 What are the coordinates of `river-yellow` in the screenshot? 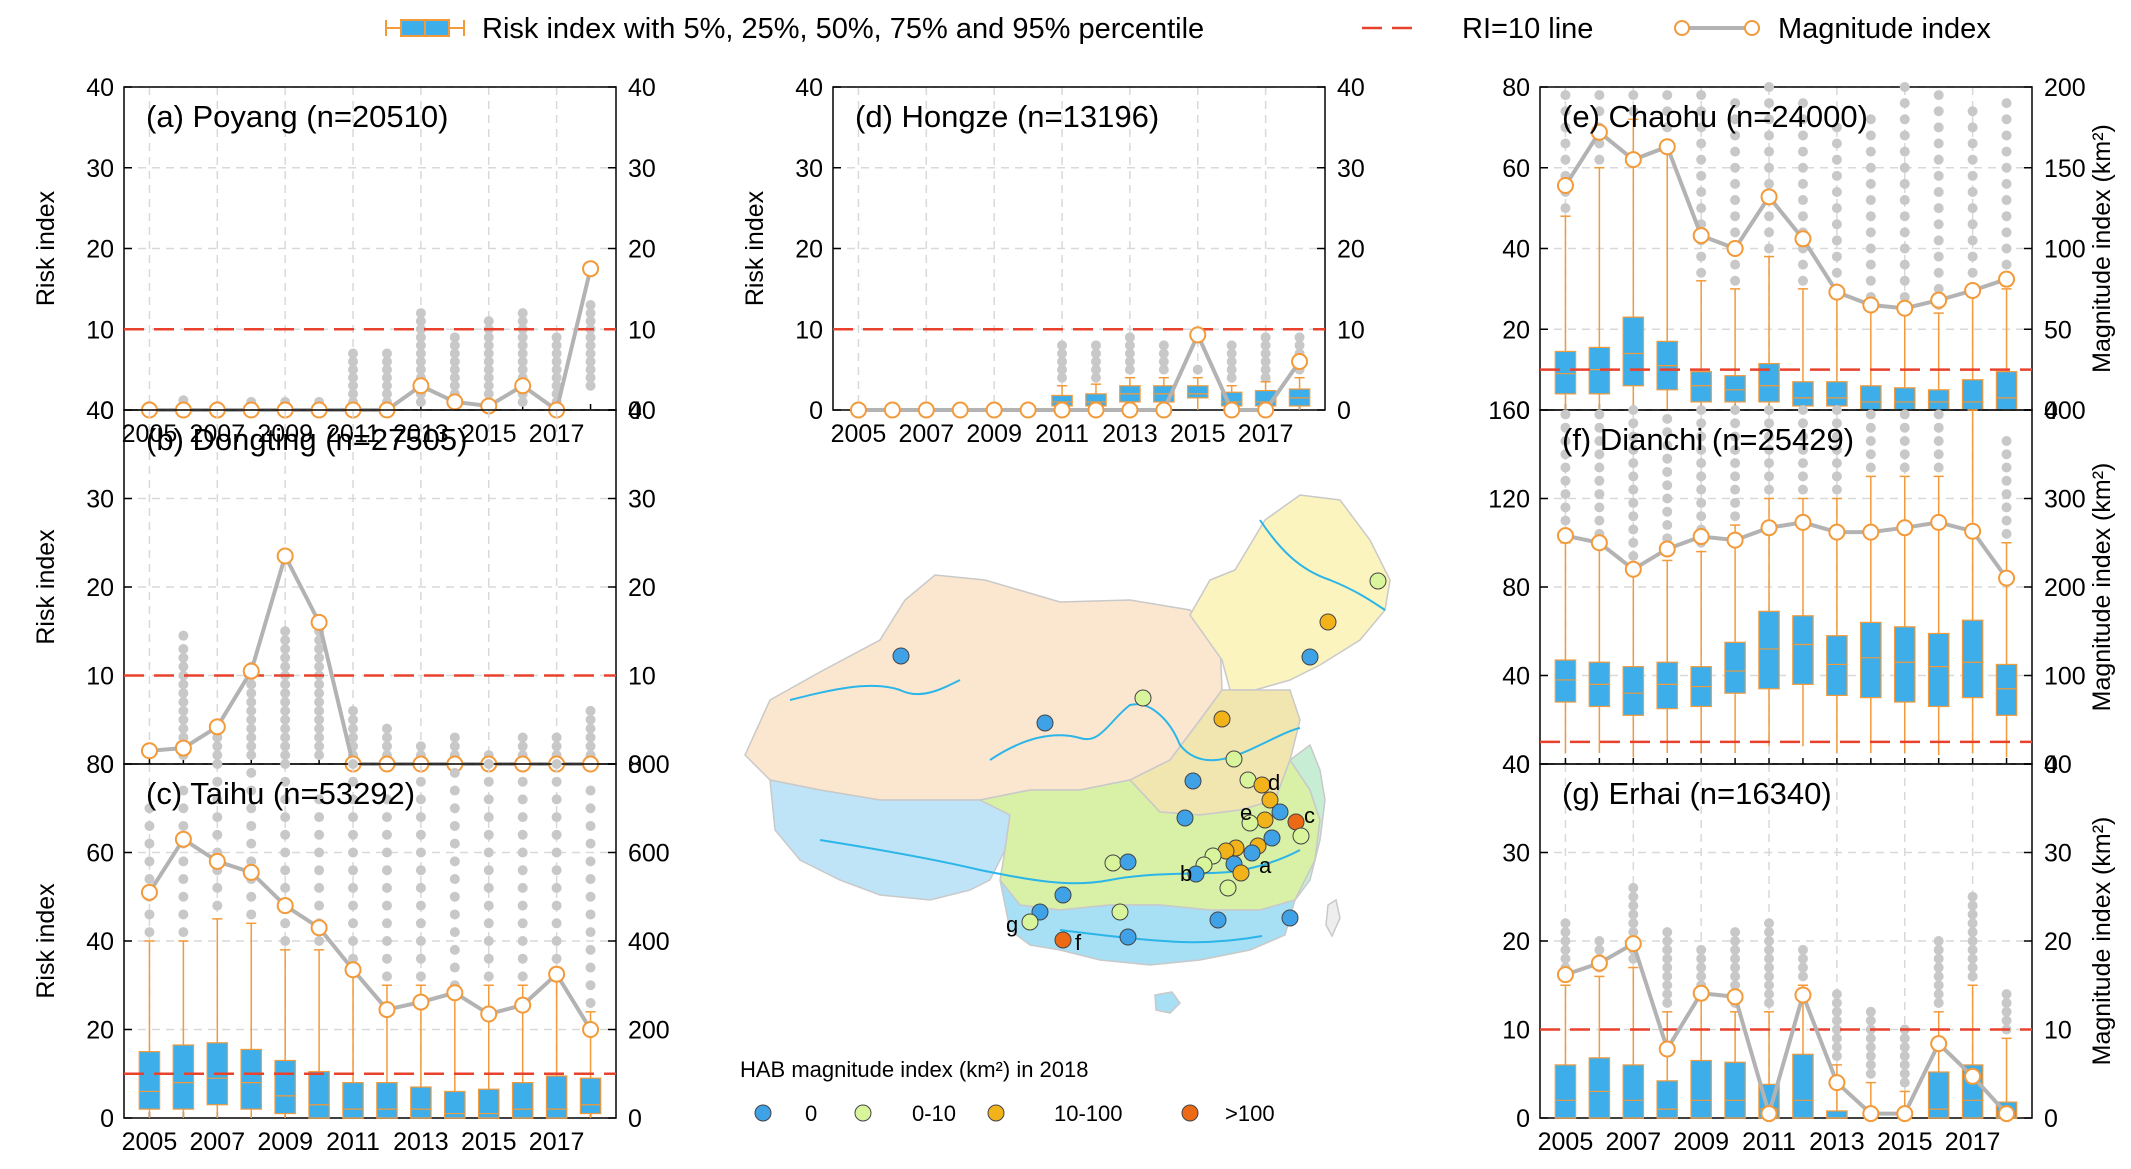 It's located at (1145, 732).